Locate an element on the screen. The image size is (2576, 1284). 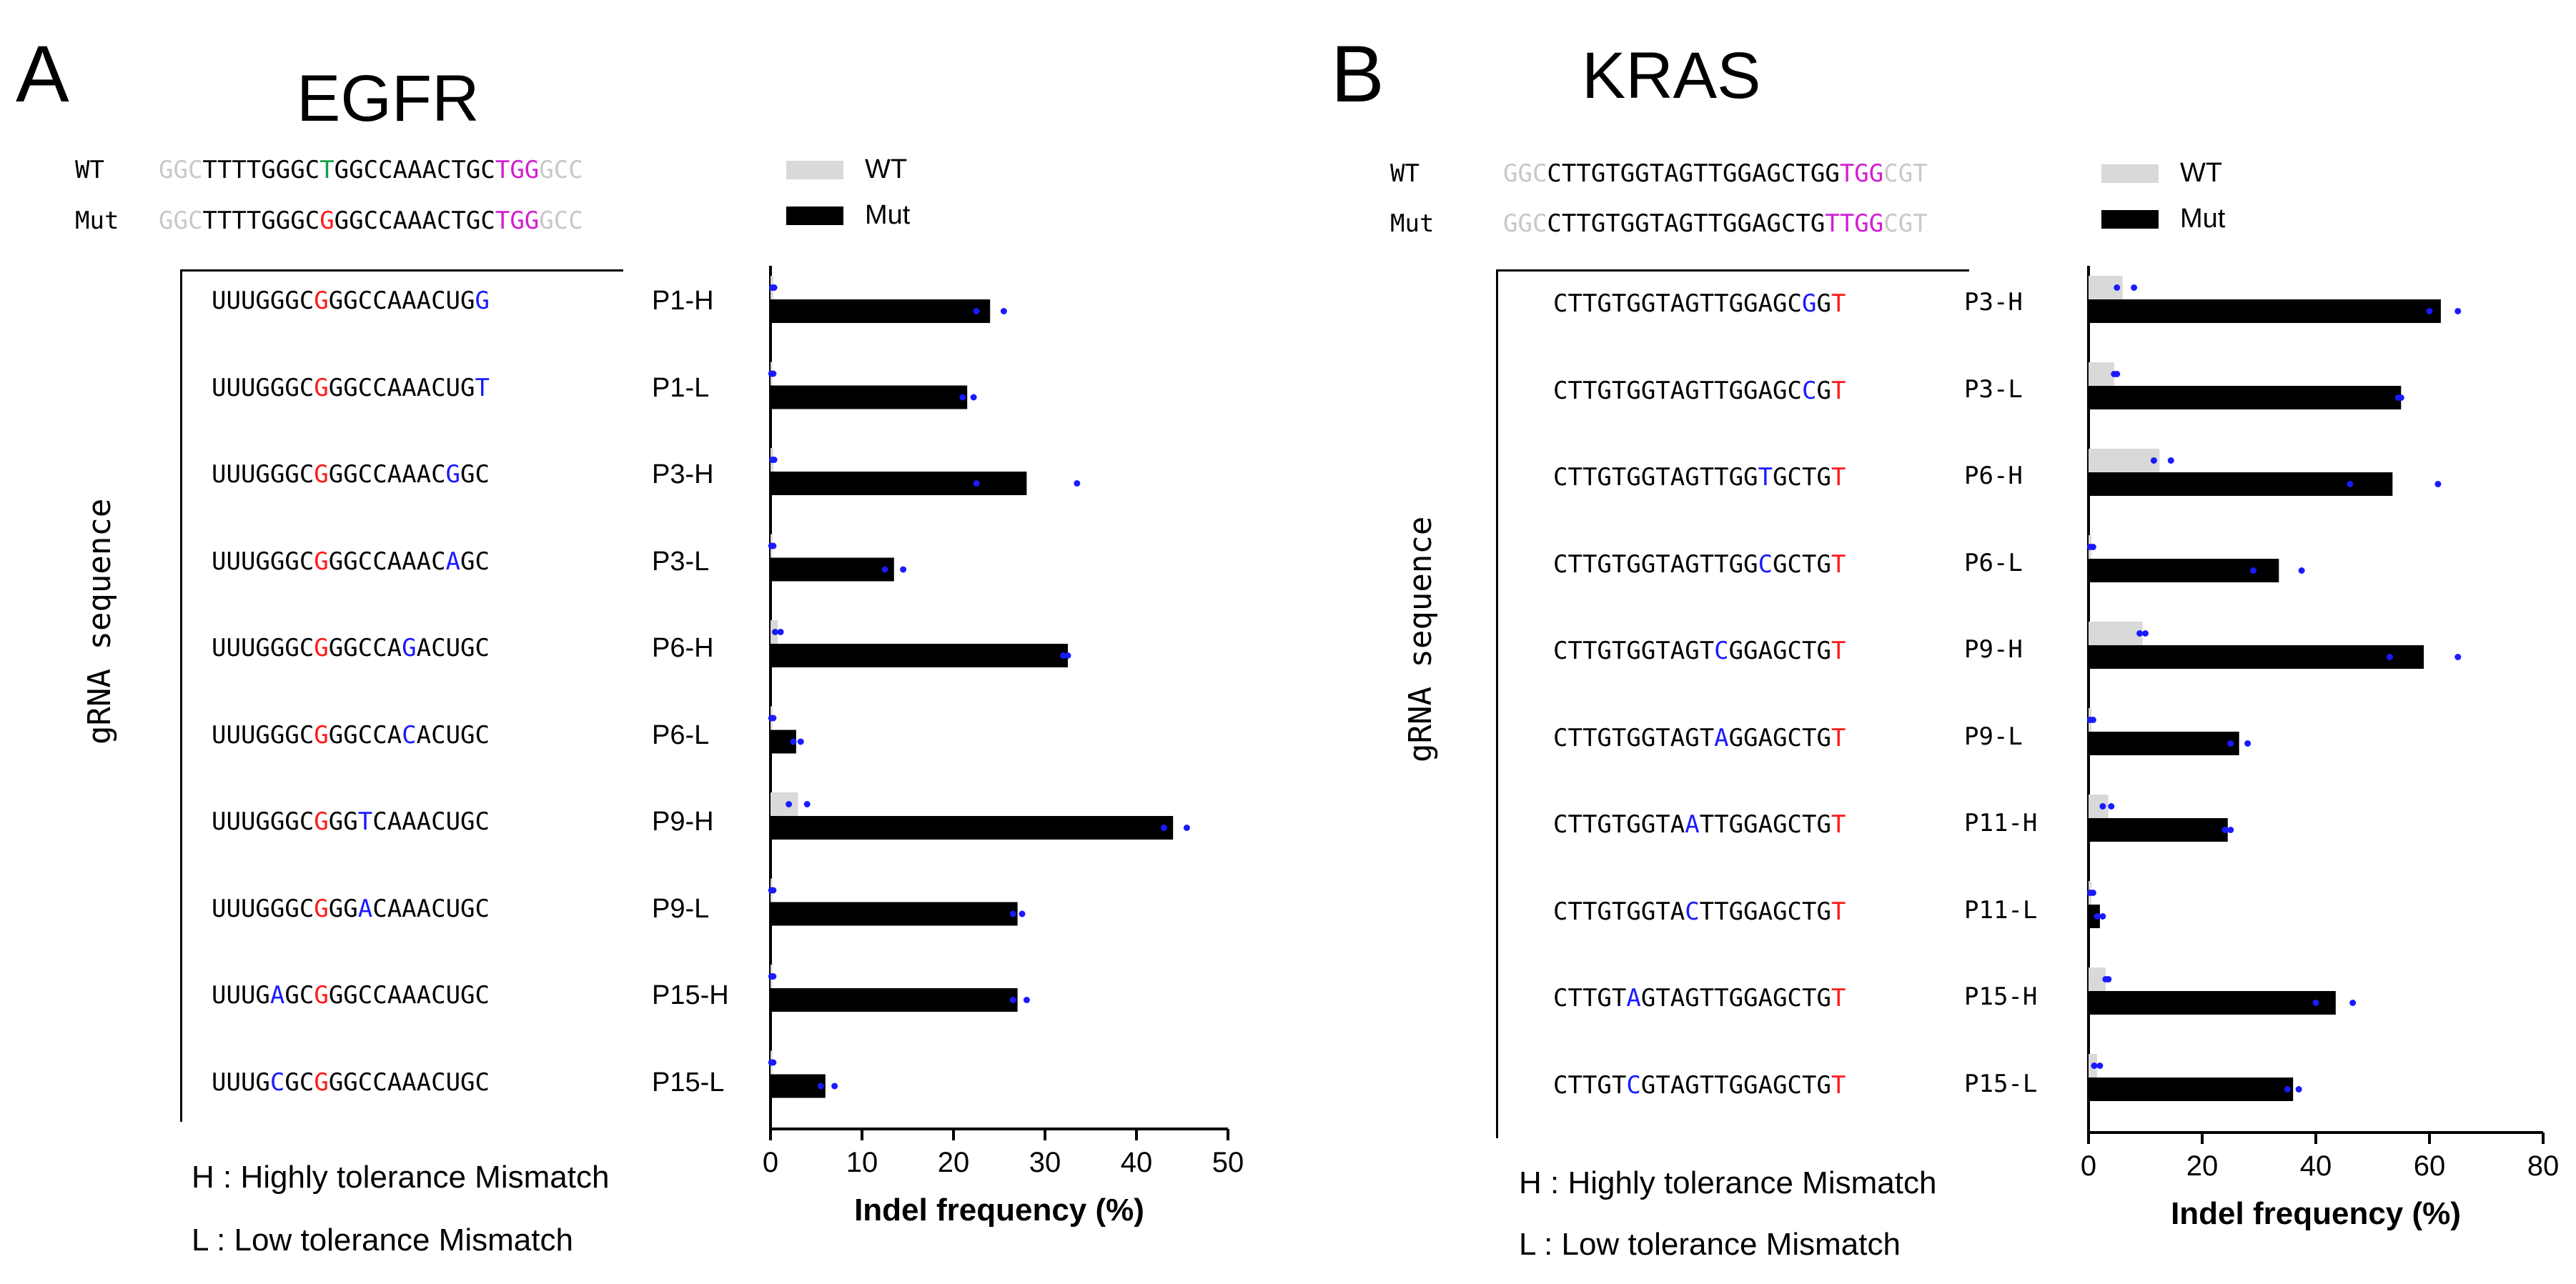
seq-segment: GGAGCTG is located at coordinates (1780, 651).